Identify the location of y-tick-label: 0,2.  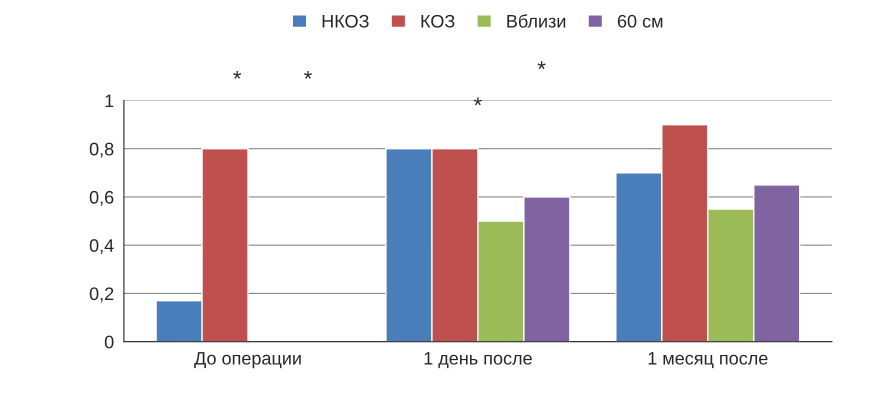
(102, 294).